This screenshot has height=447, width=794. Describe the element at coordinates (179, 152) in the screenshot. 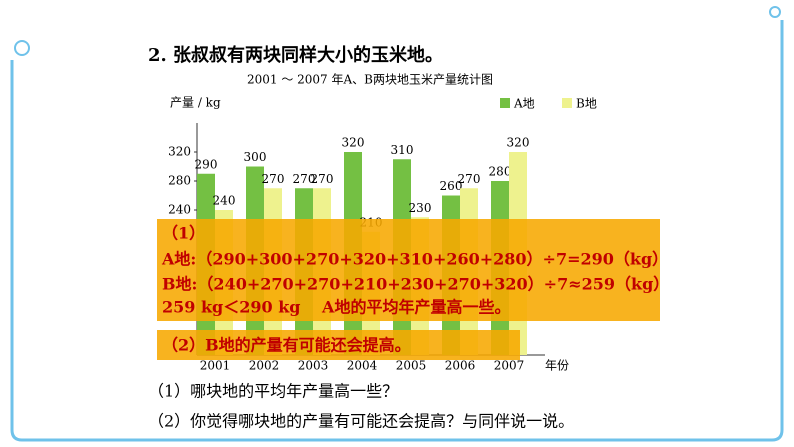

I see `y-tick-label: 320` at that location.